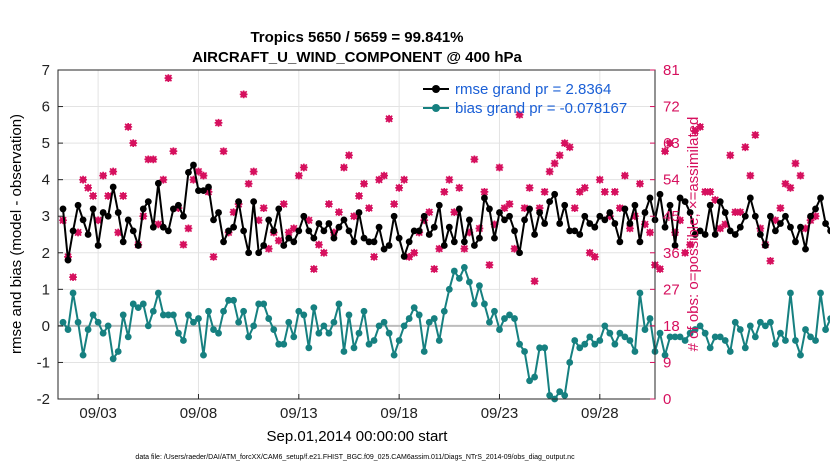 The image size is (830, 470). I want to click on left-tick-label: -1, so click(43, 362).